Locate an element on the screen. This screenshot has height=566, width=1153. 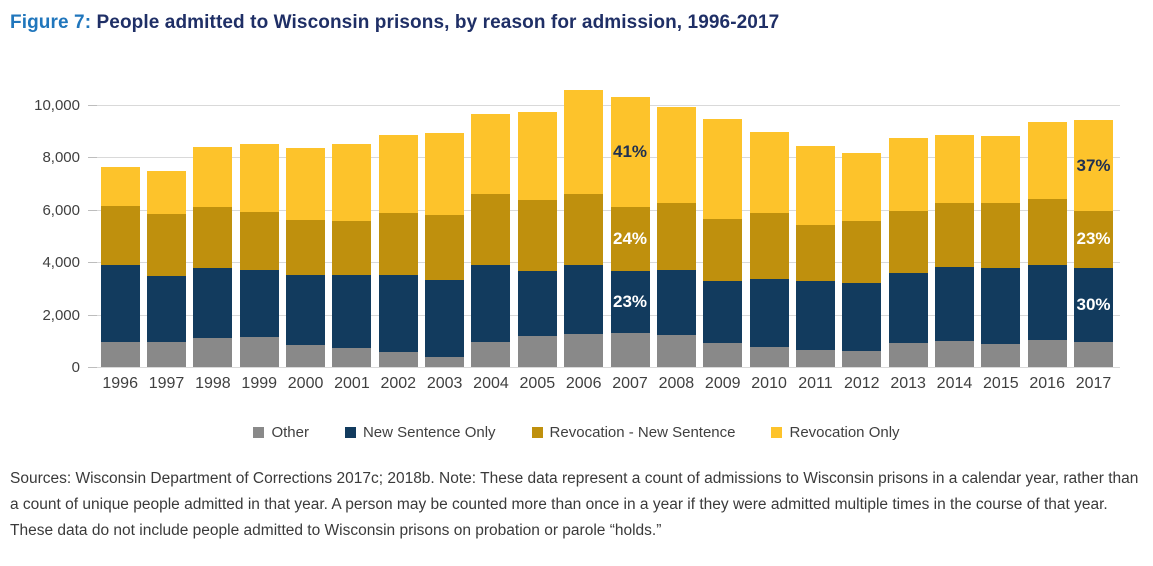
bar-2009 is located at coordinates (723, 242).